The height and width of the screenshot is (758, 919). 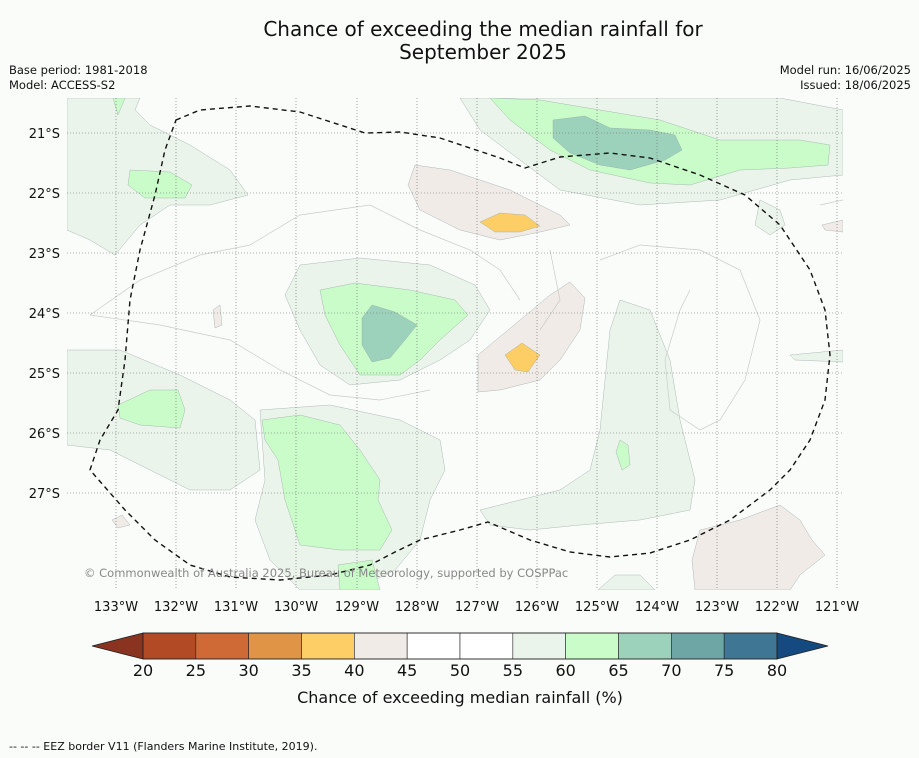 What do you see at coordinates (44, 494) in the screenshot?
I see `lat-label-27: 27°S` at bounding box center [44, 494].